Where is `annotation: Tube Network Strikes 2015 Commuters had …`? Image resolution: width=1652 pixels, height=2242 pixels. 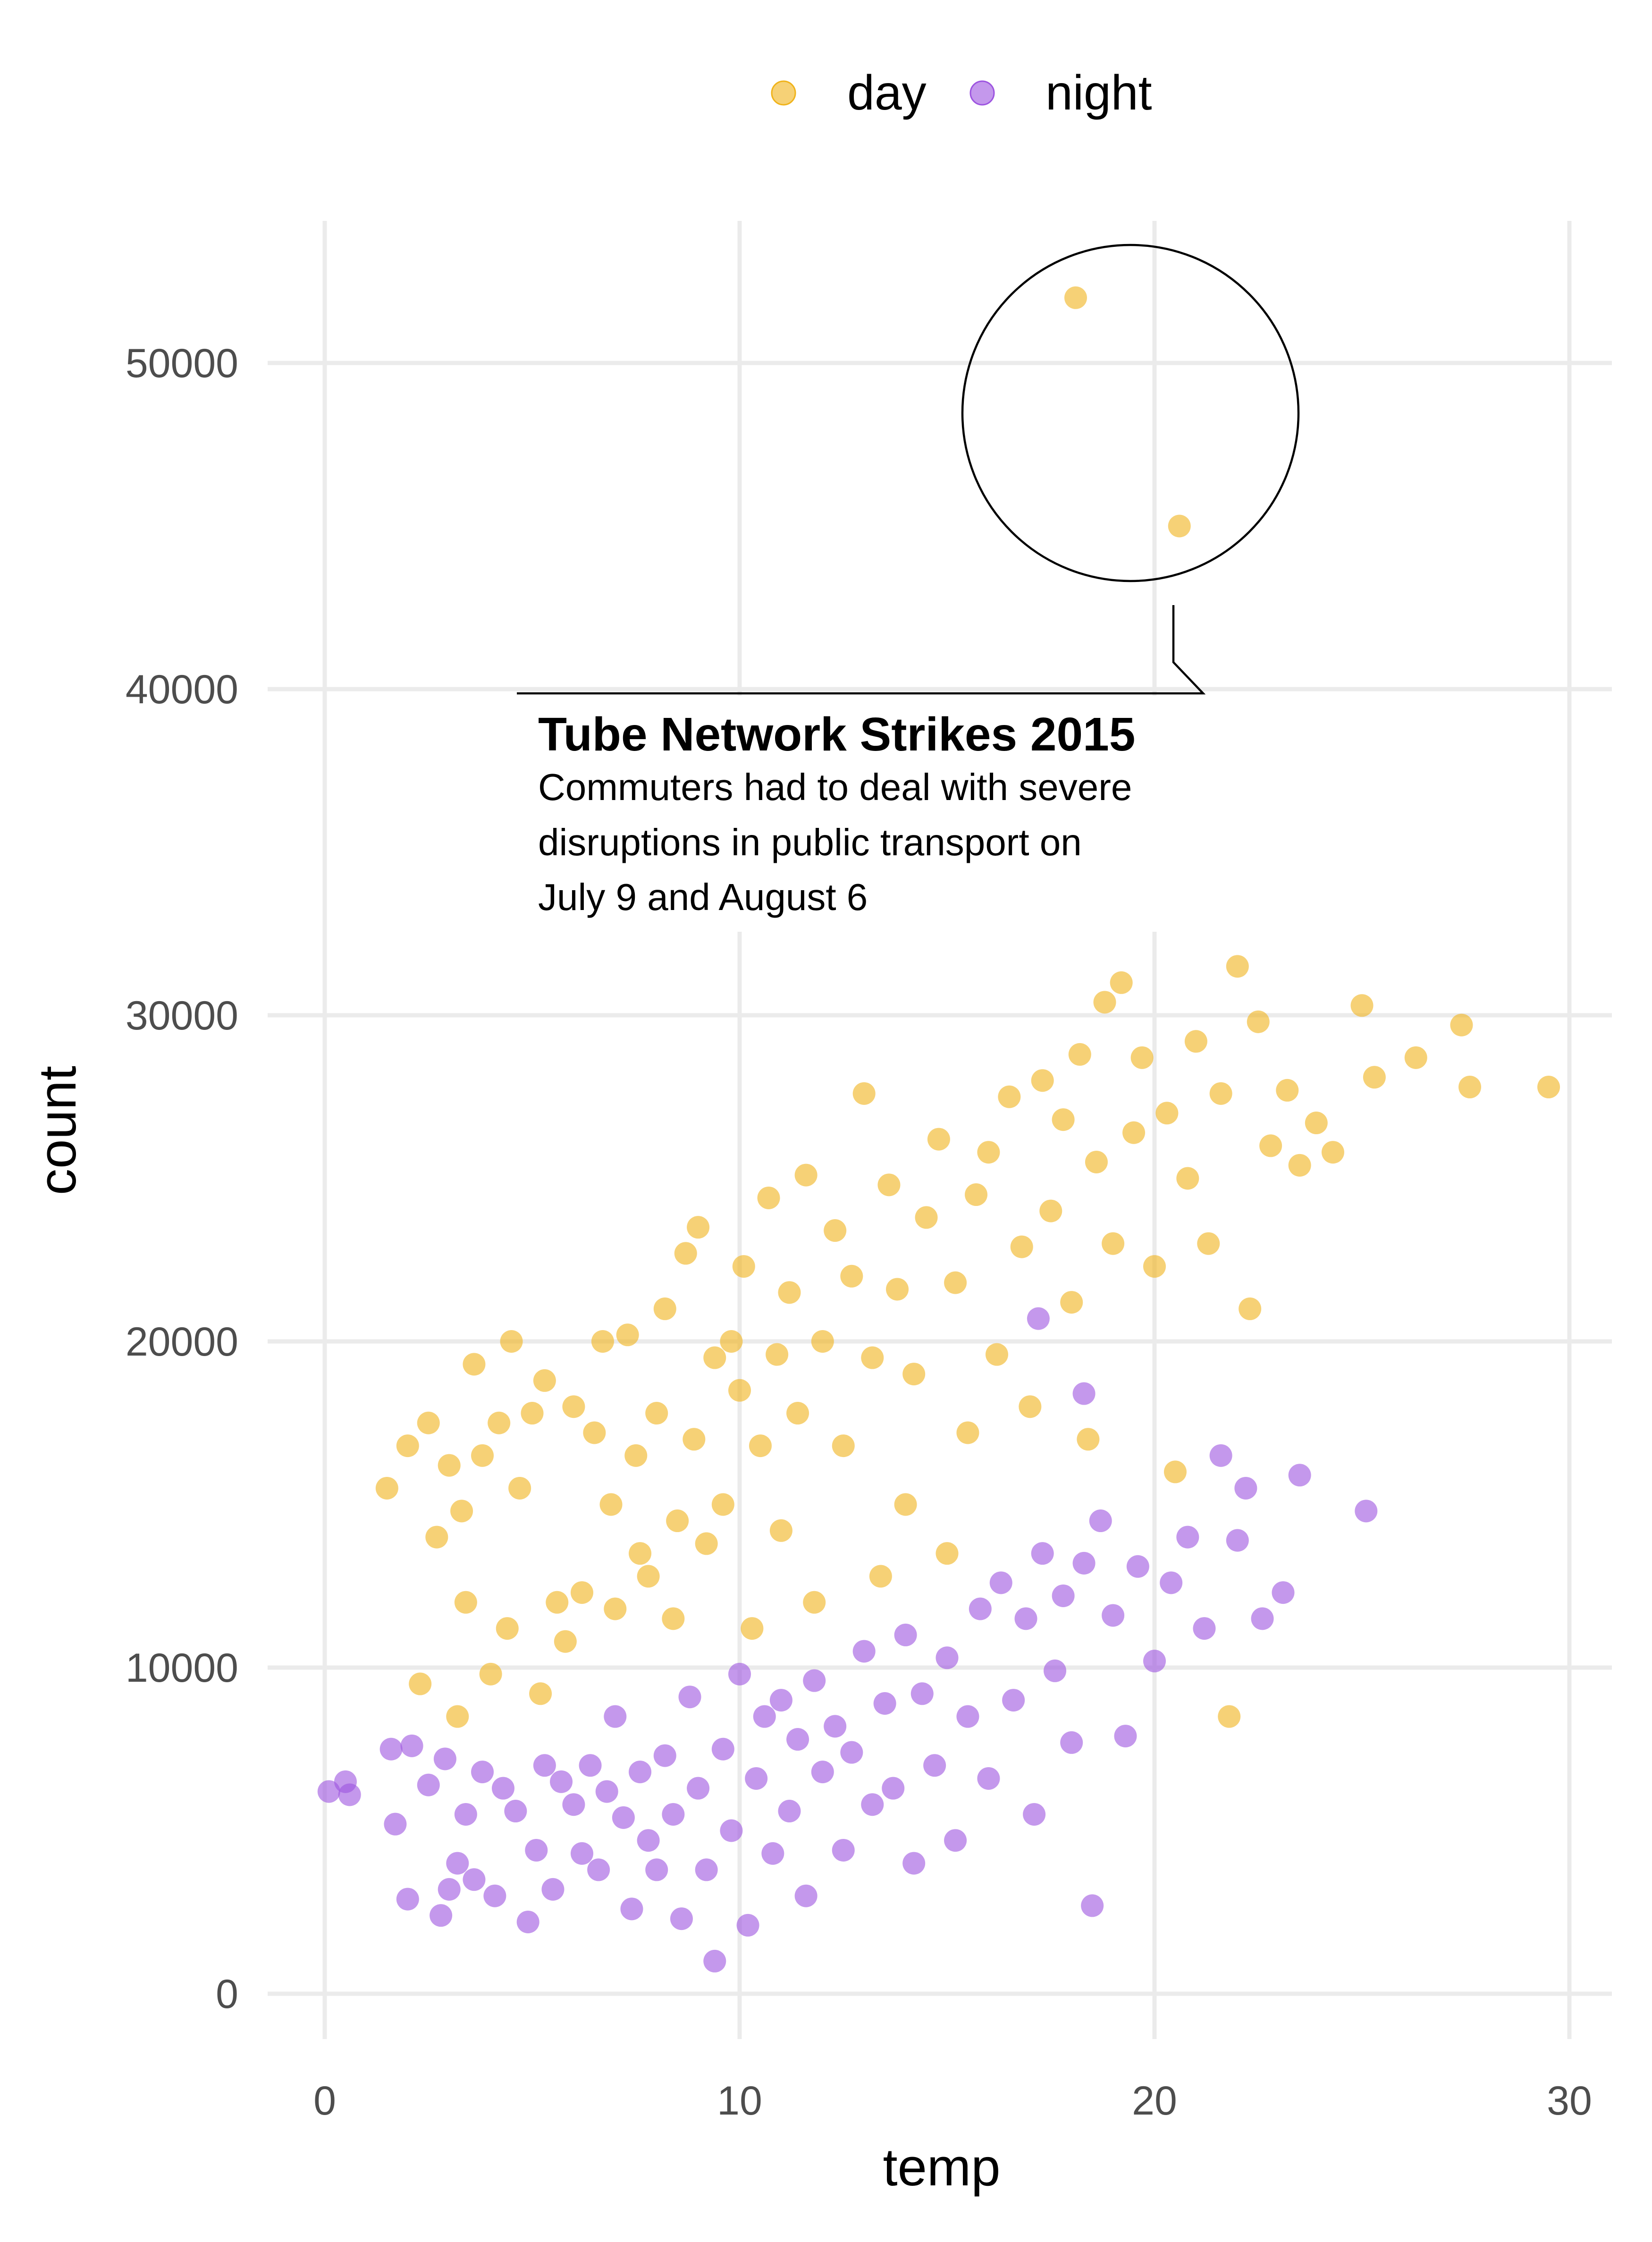 annotation: Tube Network Strikes 2015 Commuters had … is located at coordinates (908, 588).